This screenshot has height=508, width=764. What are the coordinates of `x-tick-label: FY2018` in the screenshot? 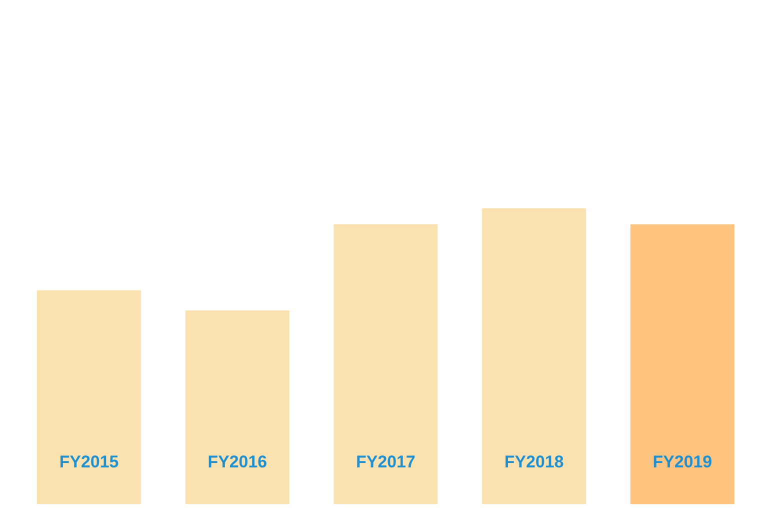 It's located at (535, 461).